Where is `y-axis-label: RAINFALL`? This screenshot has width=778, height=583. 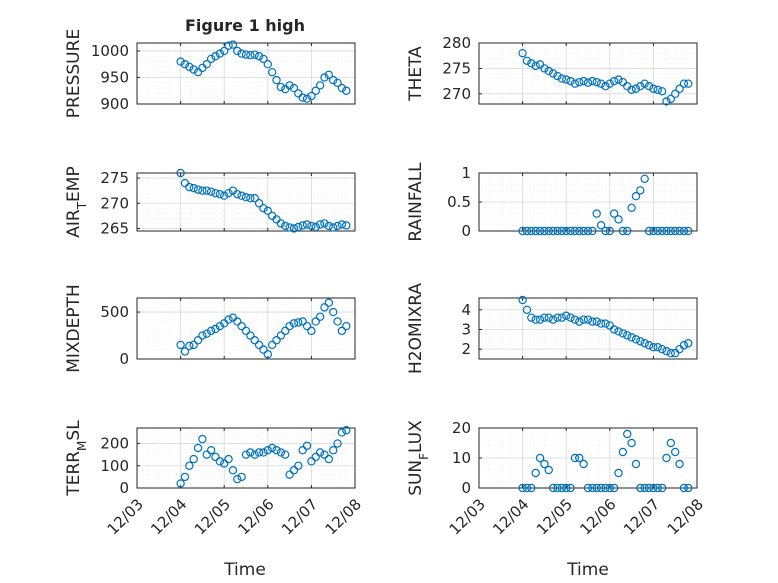 y-axis-label: RAINFALL is located at coordinates (416, 202).